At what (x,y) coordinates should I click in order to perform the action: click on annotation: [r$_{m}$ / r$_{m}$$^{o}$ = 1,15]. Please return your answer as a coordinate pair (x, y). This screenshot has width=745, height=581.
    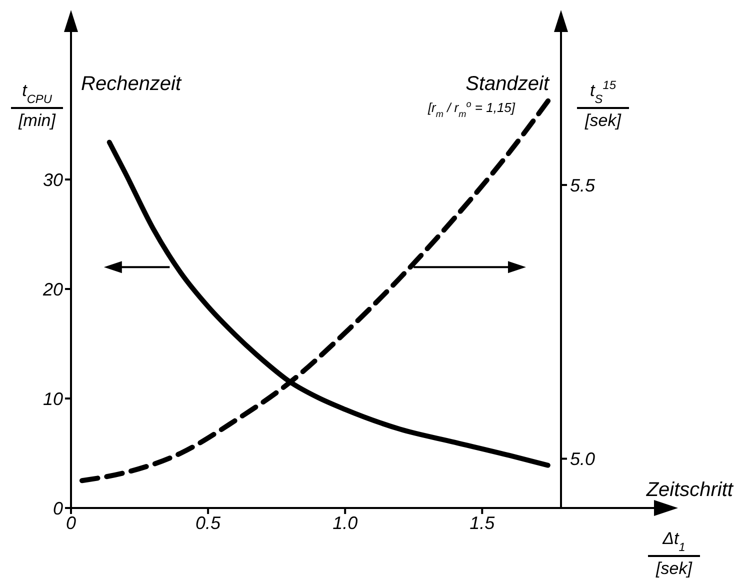
    Looking at the image, I should click on (471, 109).